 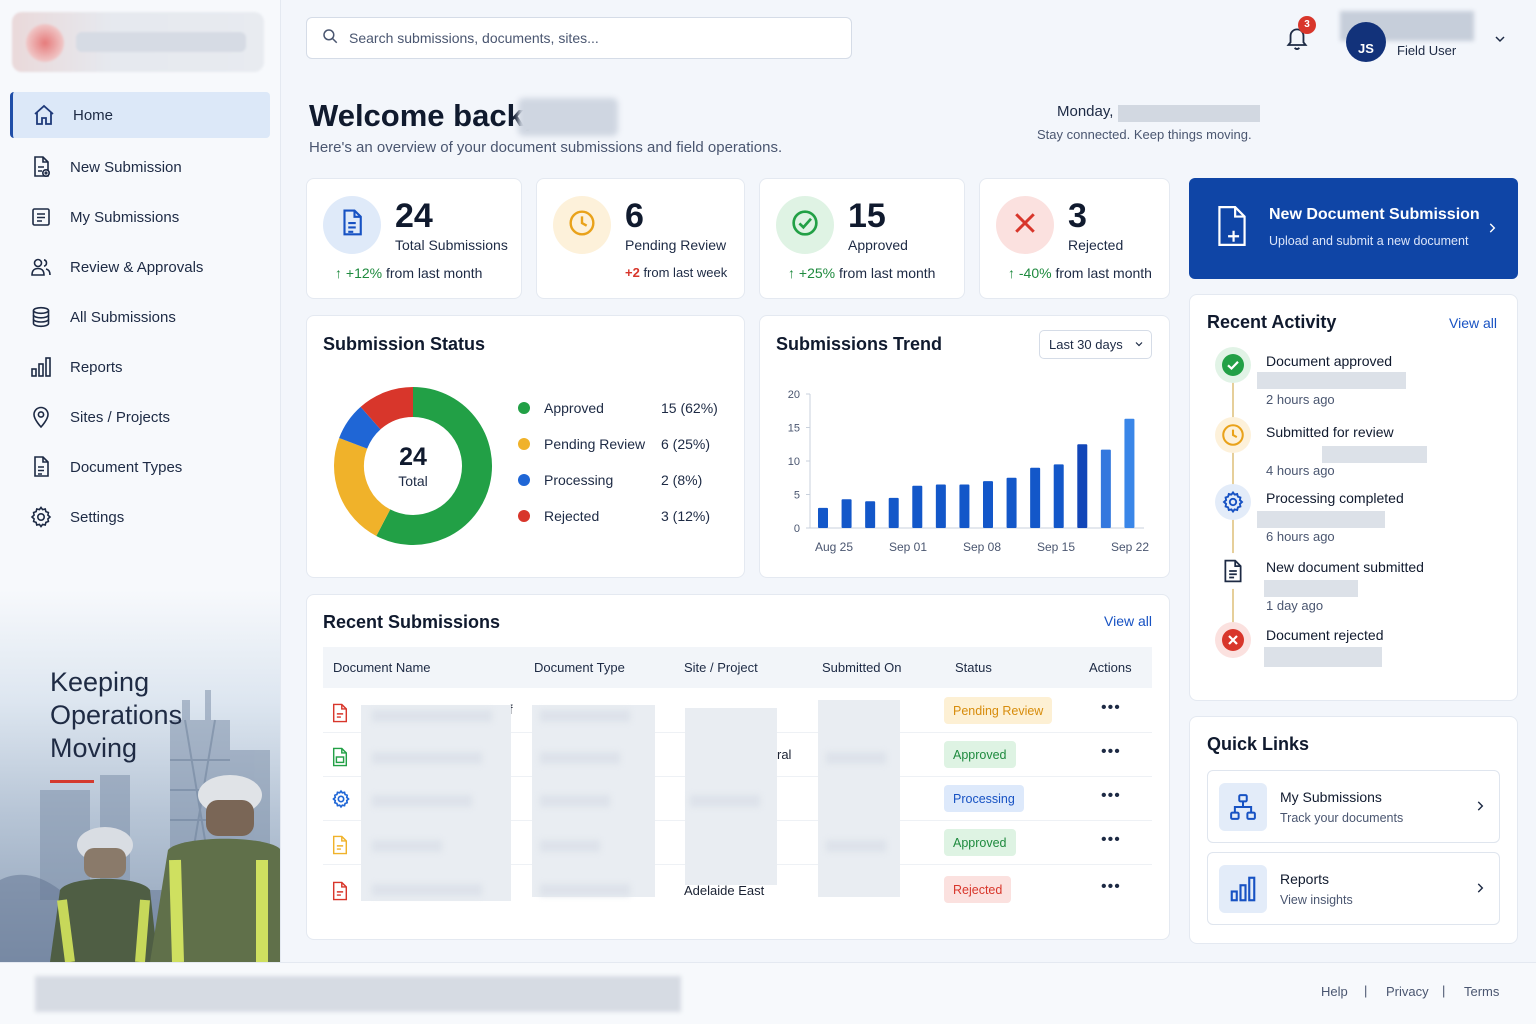 I want to click on footer-help-link: Help, so click(x=1334, y=991).